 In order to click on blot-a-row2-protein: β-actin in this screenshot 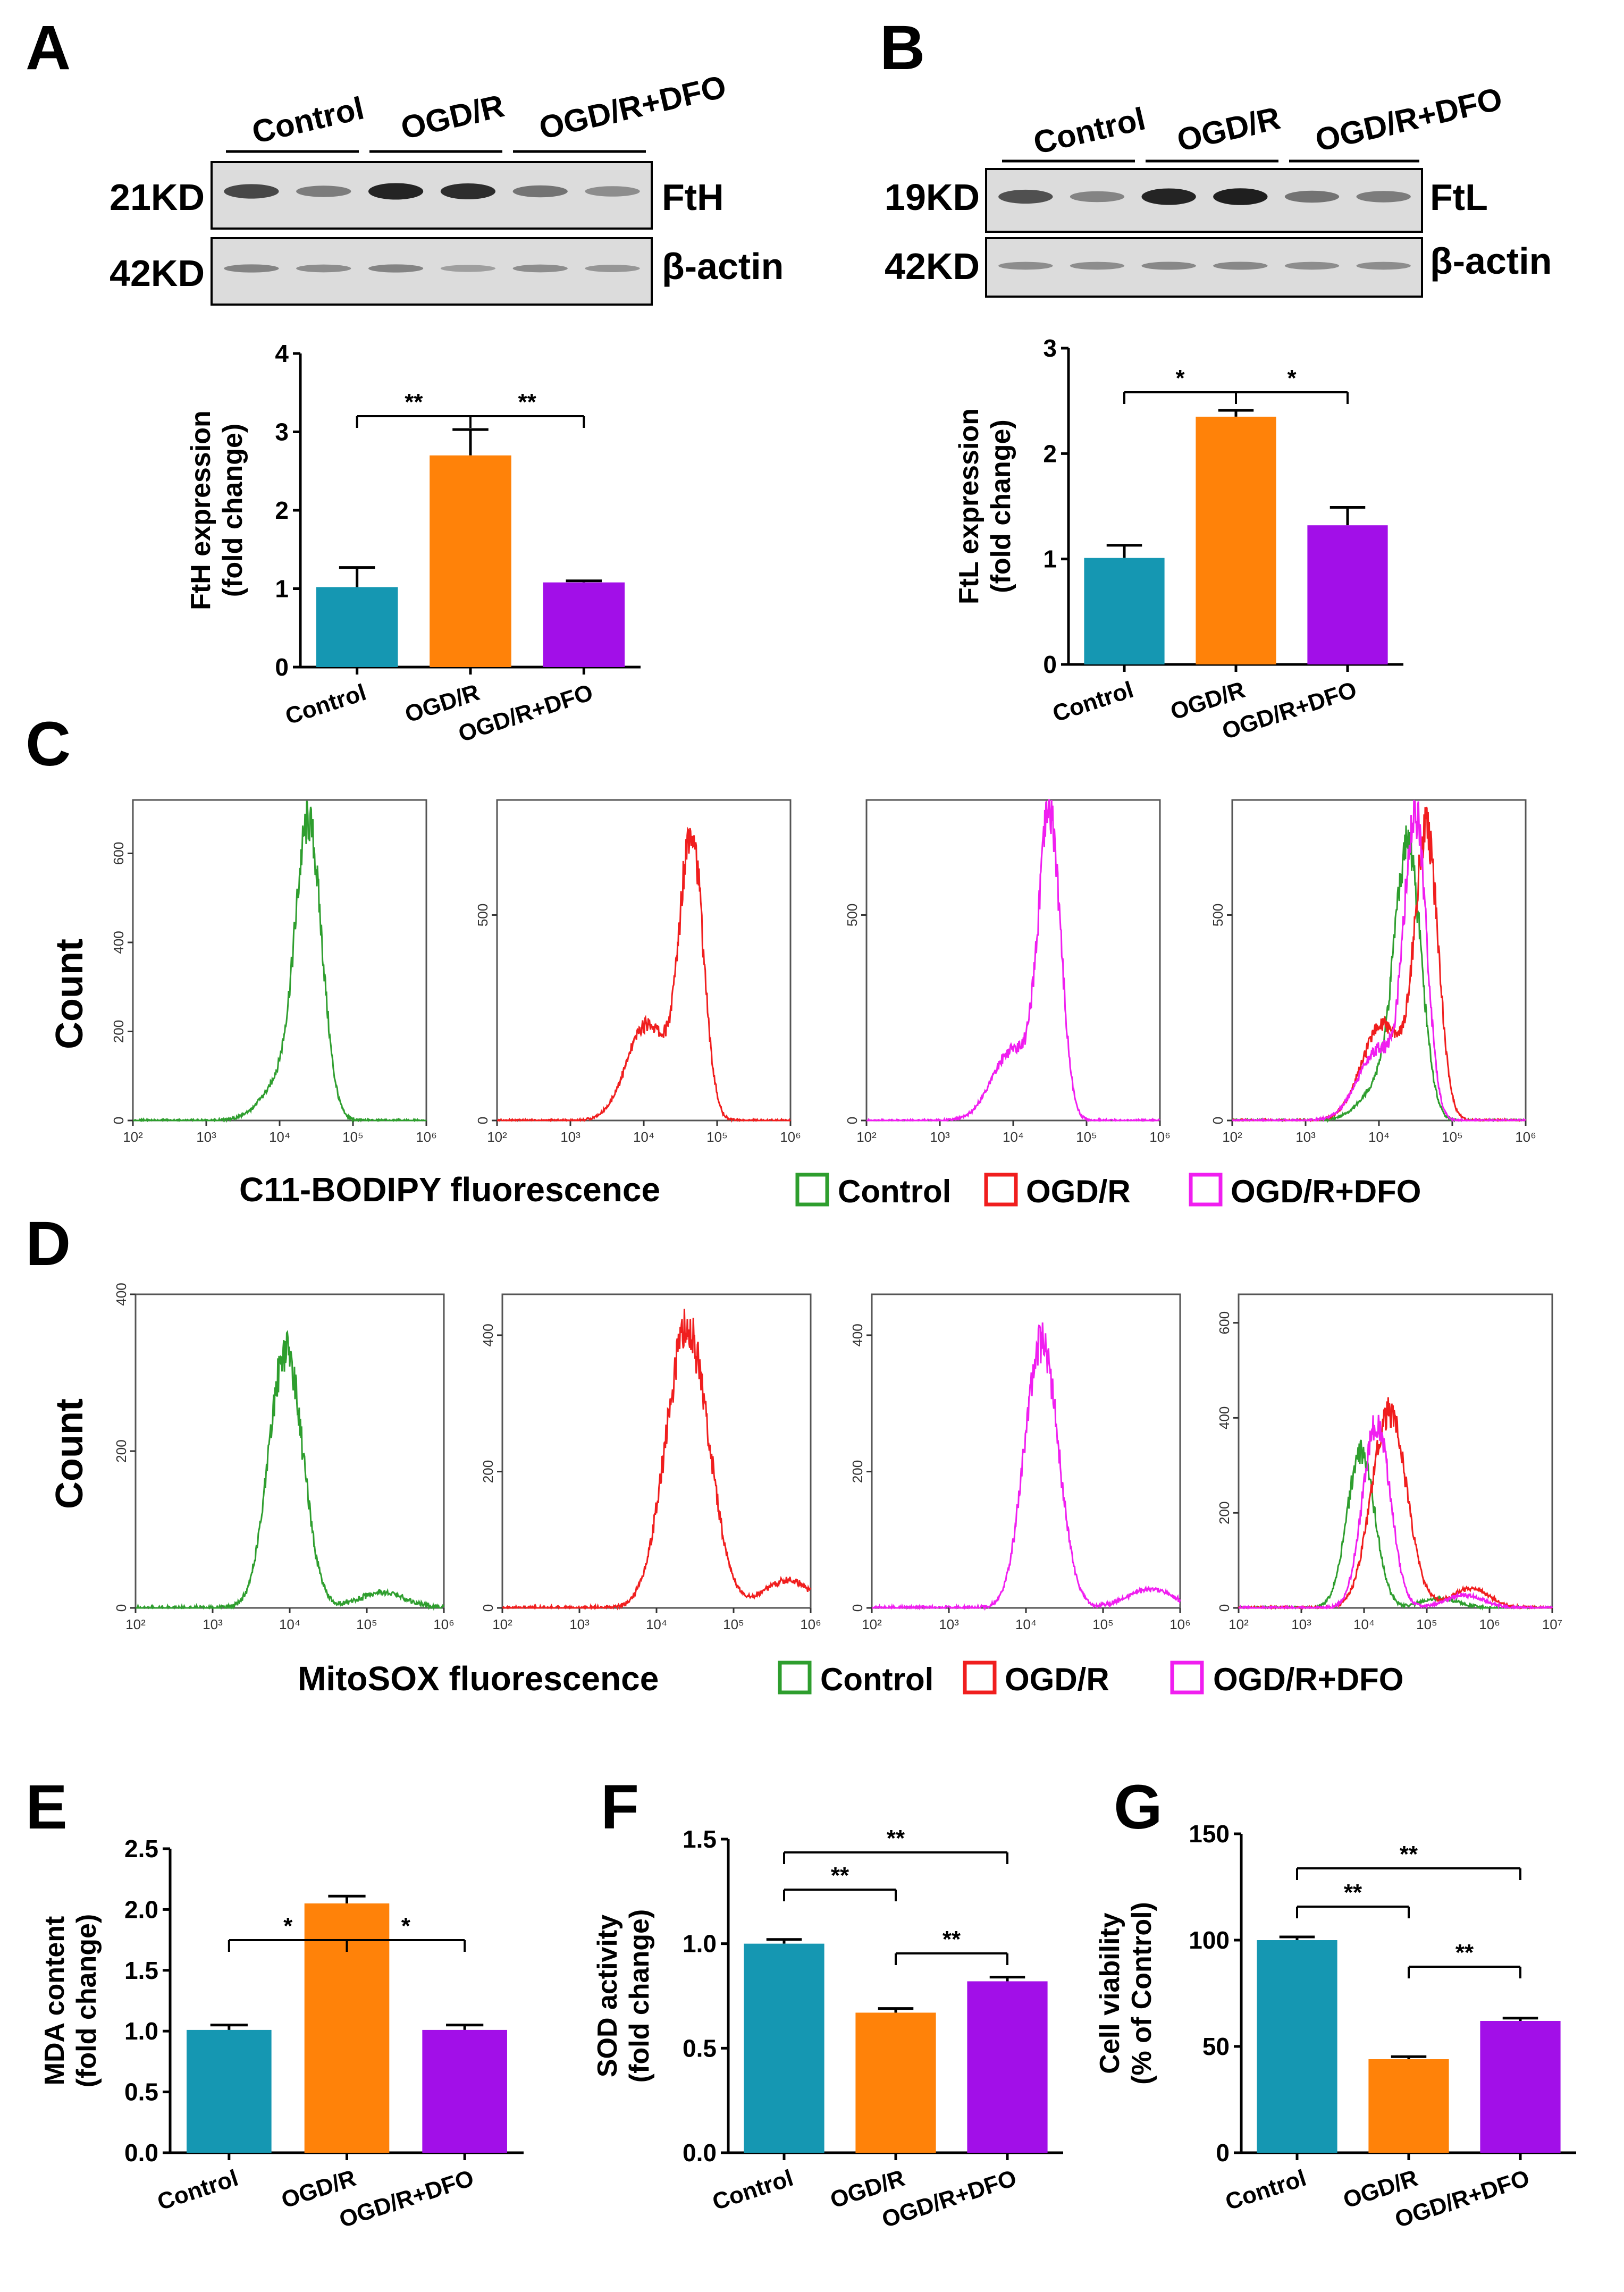, I will do `click(723, 266)`.